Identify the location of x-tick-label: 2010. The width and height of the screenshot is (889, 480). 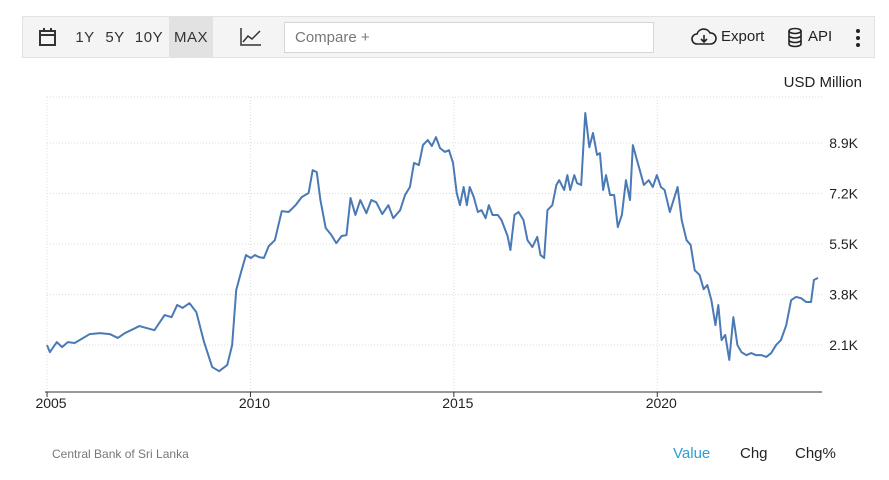
(254, 403).